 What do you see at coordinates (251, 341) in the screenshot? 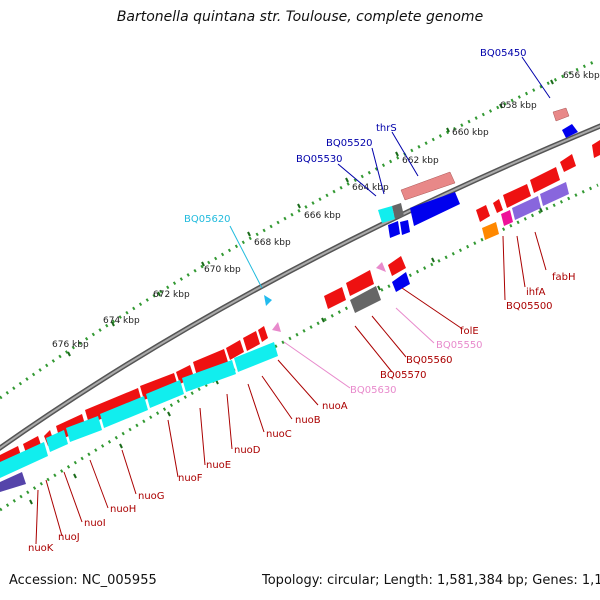
I see `gene-nuoB-red` at bounding box center [251, 341].